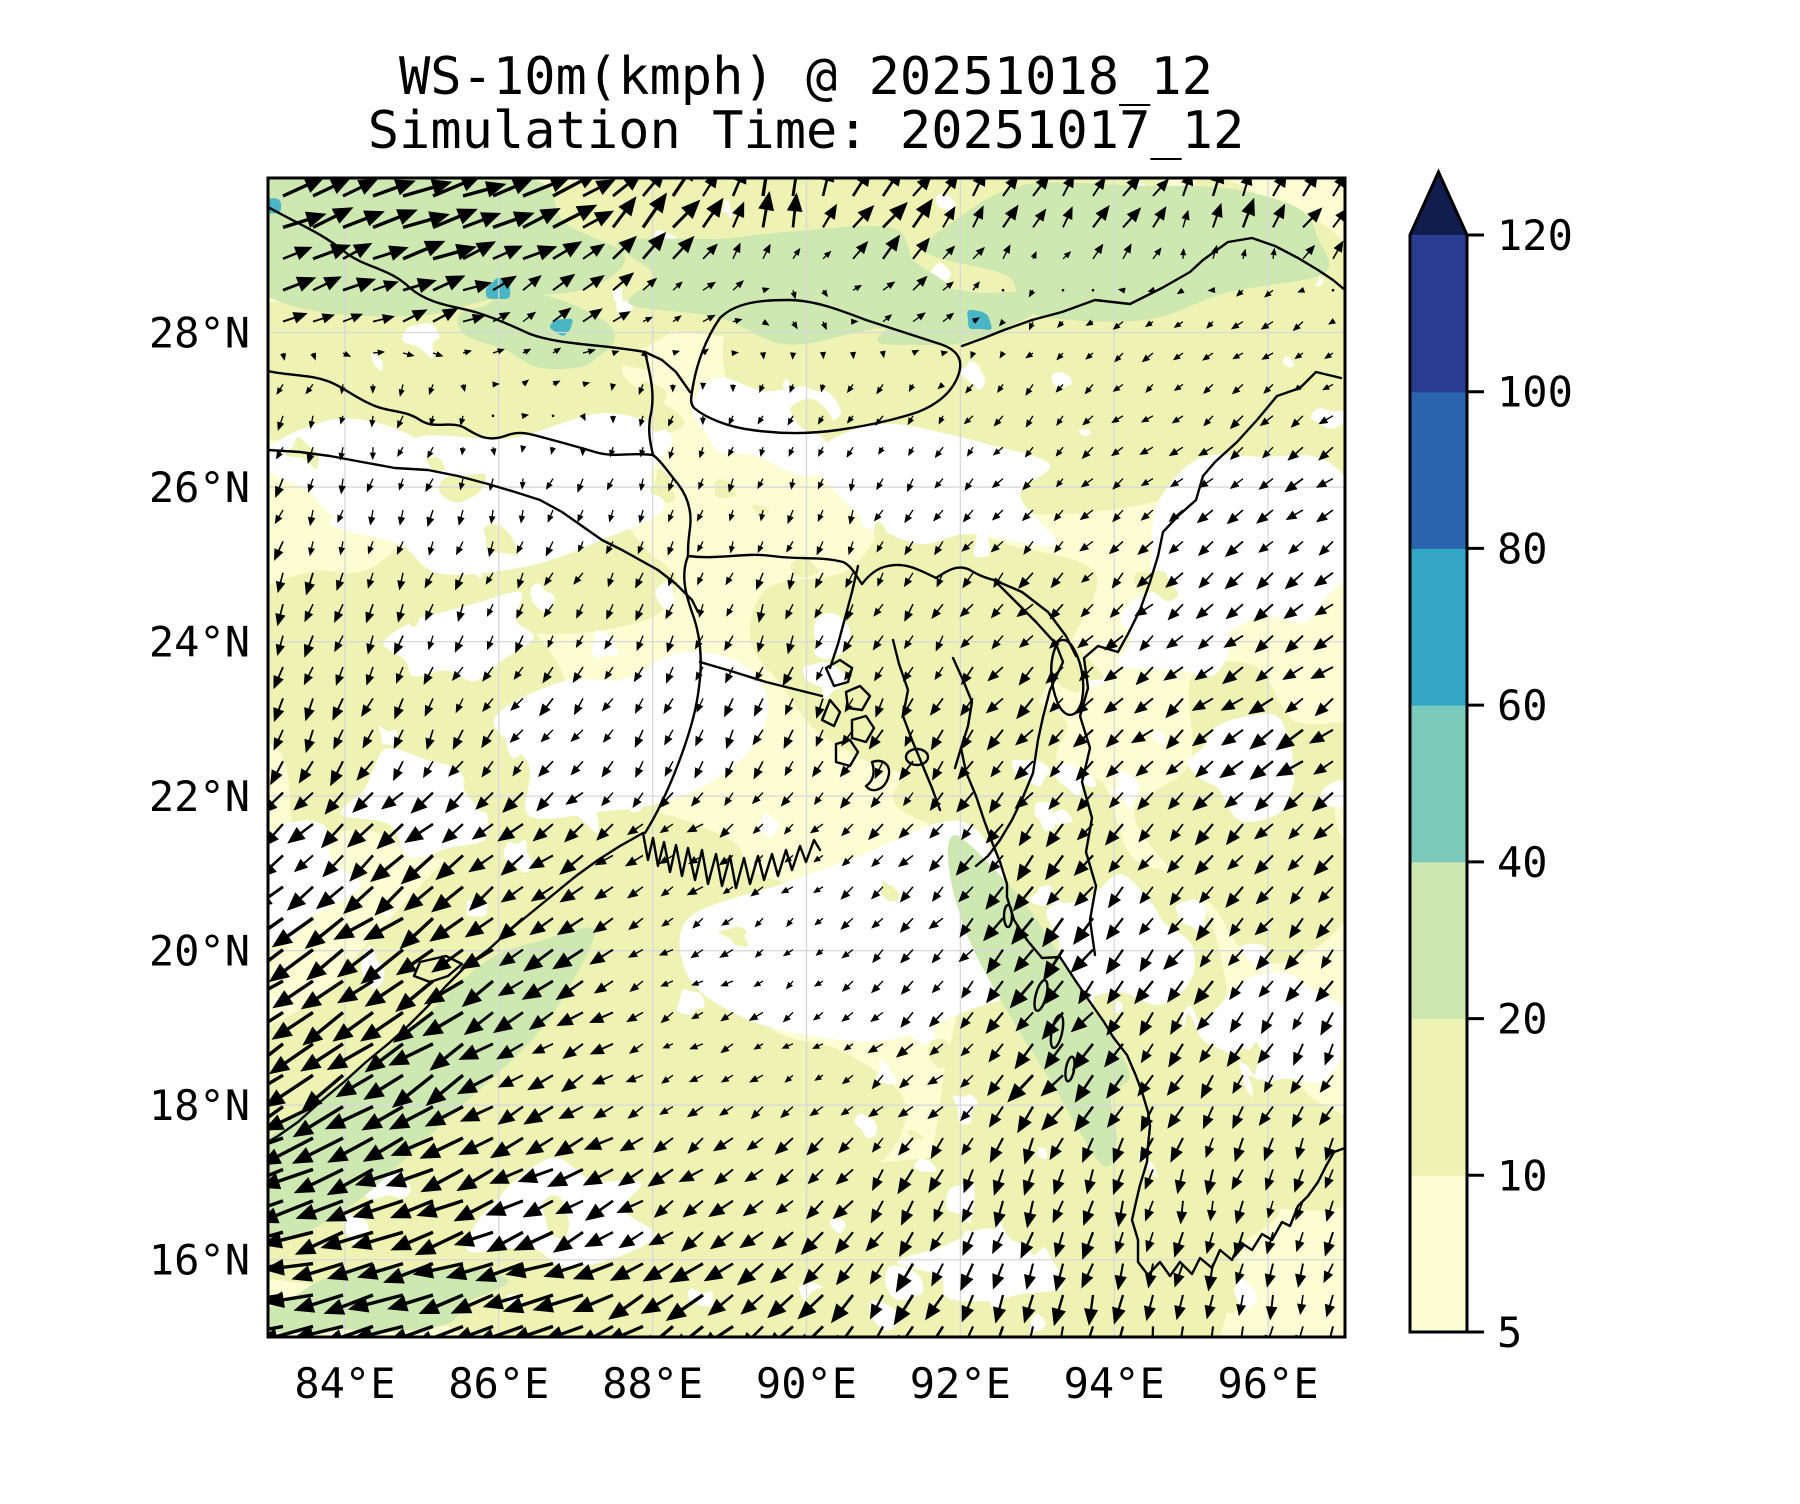 Image resolution: width=1800 pixels, height=1504 pixels. Describe the element at coordinates (1152, 1012) in the screenshot. I see `coast-arakan` at that location.